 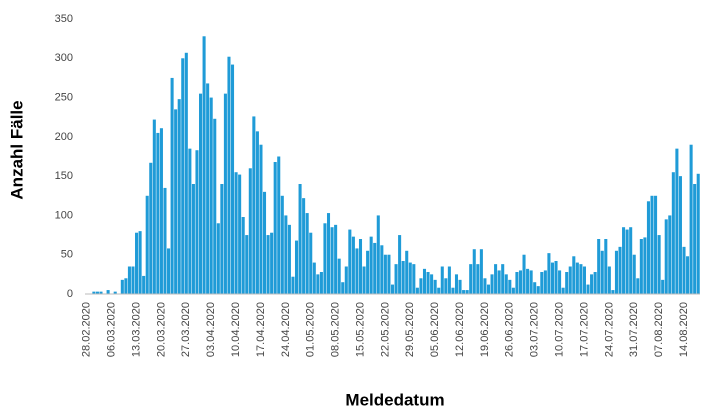 I want to click on y-tick-label: 150, so click(x=64, y=176).